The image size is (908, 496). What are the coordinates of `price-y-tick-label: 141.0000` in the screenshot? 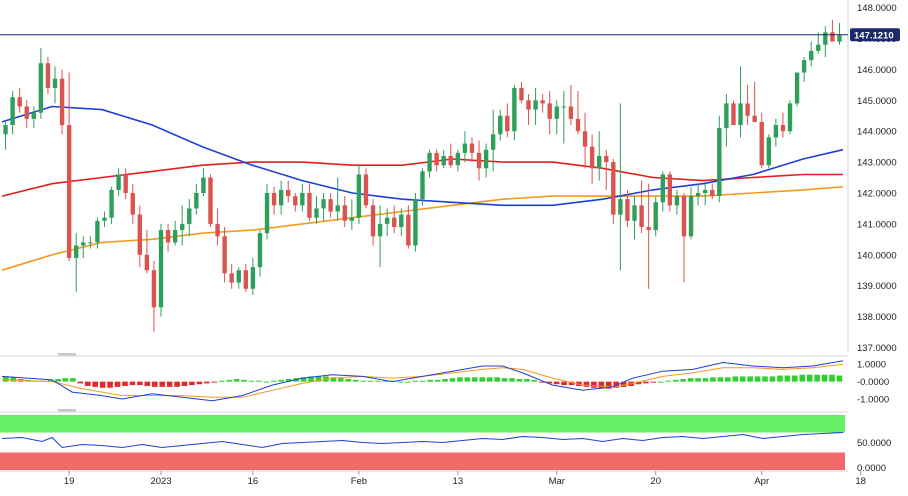 It's located at (877, 224).